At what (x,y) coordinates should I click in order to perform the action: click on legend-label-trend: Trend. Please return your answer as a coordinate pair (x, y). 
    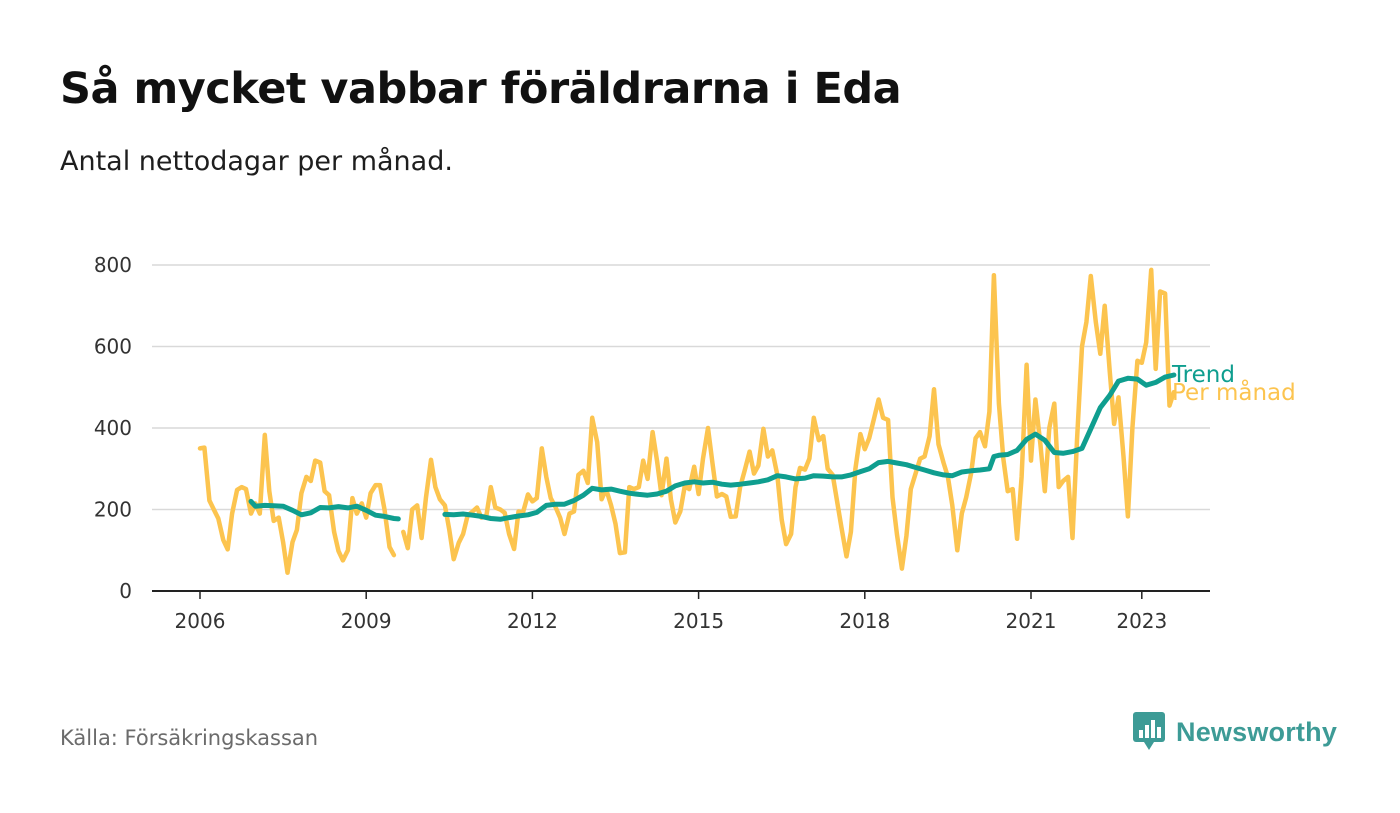
    Looking at the image, I should click on (1203, 375).